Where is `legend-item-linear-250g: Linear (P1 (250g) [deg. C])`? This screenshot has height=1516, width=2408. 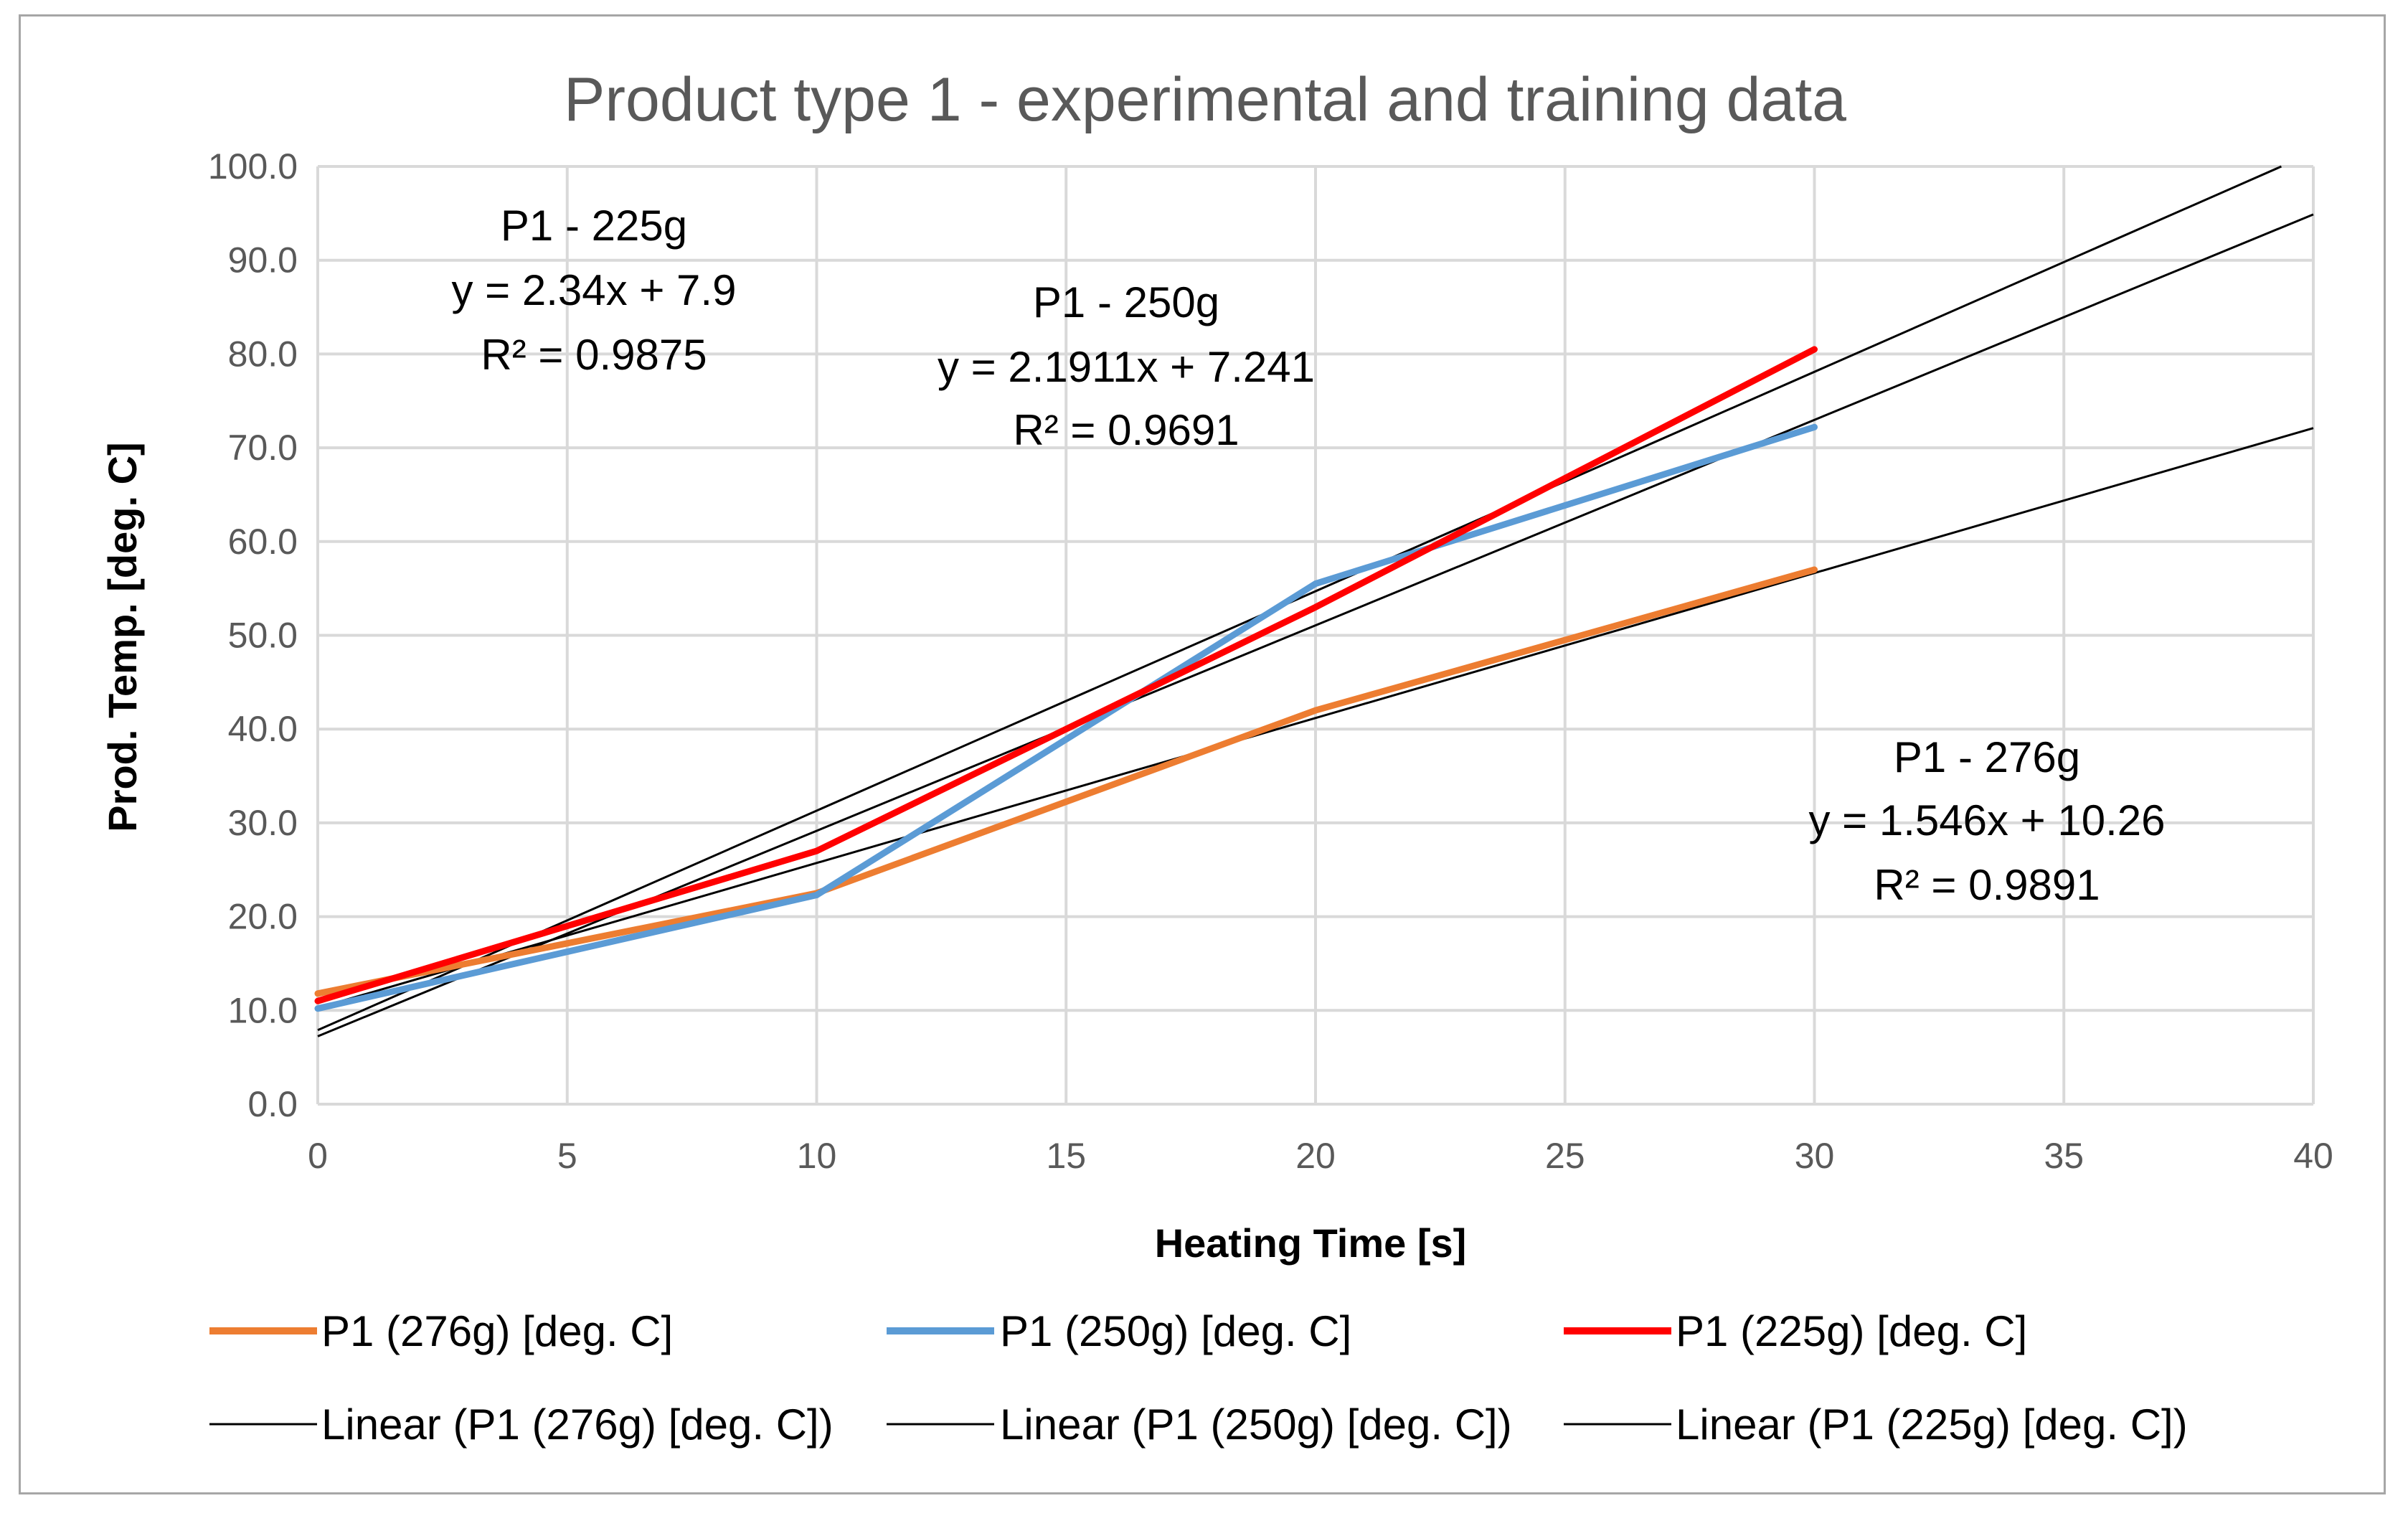
legend-item-linear-250g: Linear (P1 (250g) [deg. C]) is located at coordinates (1199, 1424).